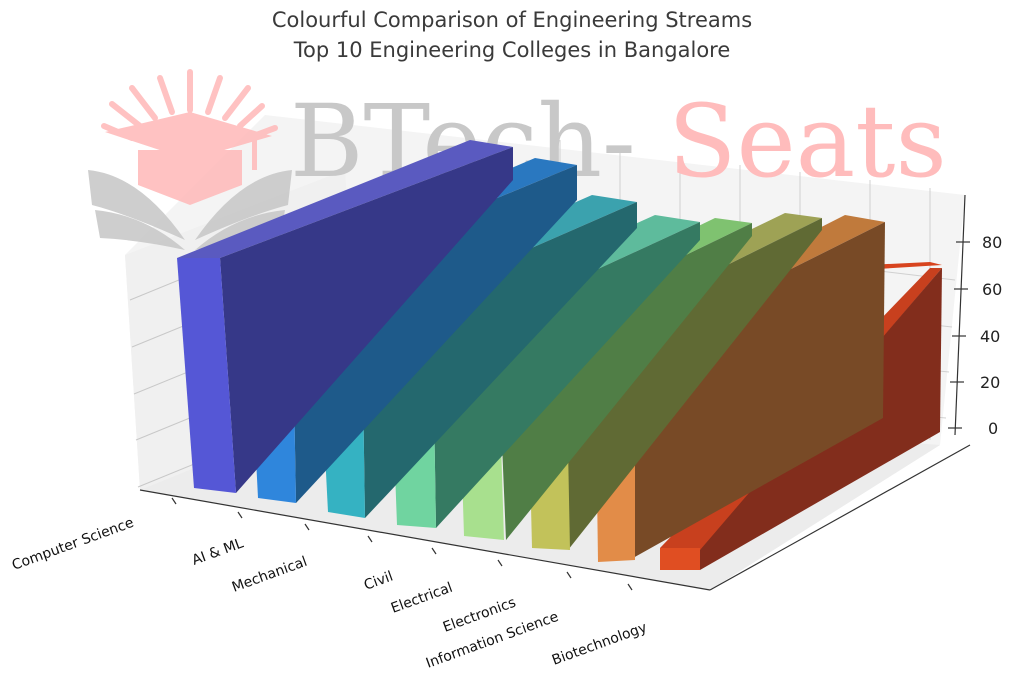 The height and width of the screenshot is (683, 1024). What do you see at coordinates (992, 242) in the screenshot?
I see `z-tick-label: 80` at bounding box center [992, 242].